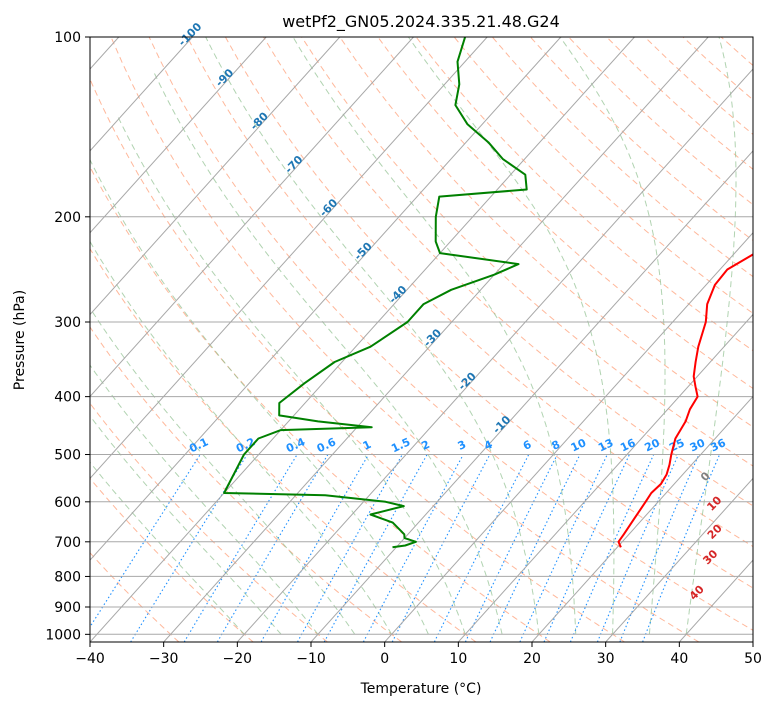 This screenshot has width=775, height=708. Describe the element at coordinates (421, 22) in the screenshot. I see `chart-title: wetPf2_GN05.2024.335.21.48.G24` at that location.